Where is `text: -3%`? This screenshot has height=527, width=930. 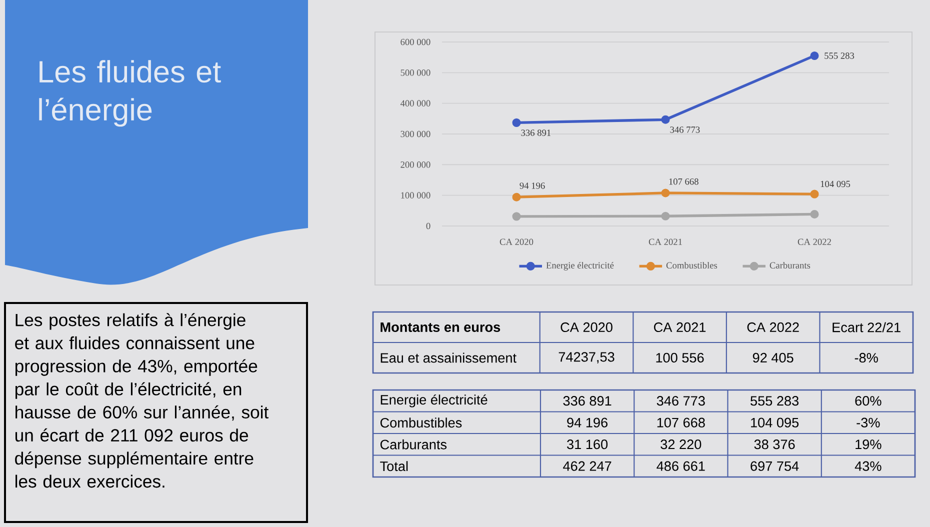
text: -3% is located at coordinates (868, 423).